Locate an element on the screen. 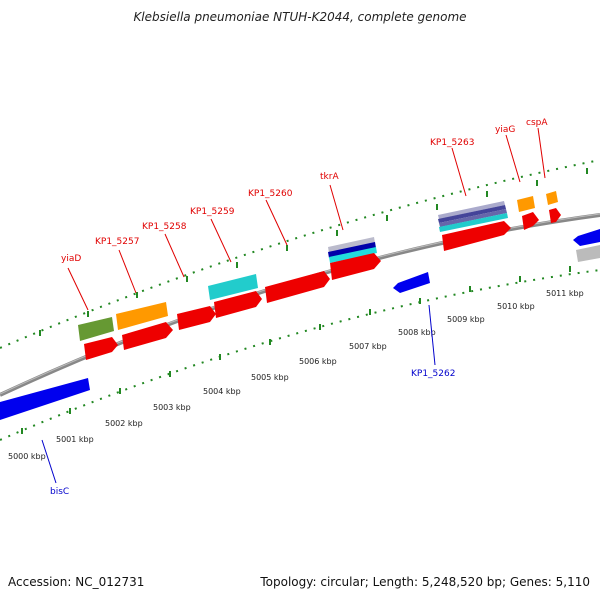  gene-red-yiaG is located at coordinates (530, 221).